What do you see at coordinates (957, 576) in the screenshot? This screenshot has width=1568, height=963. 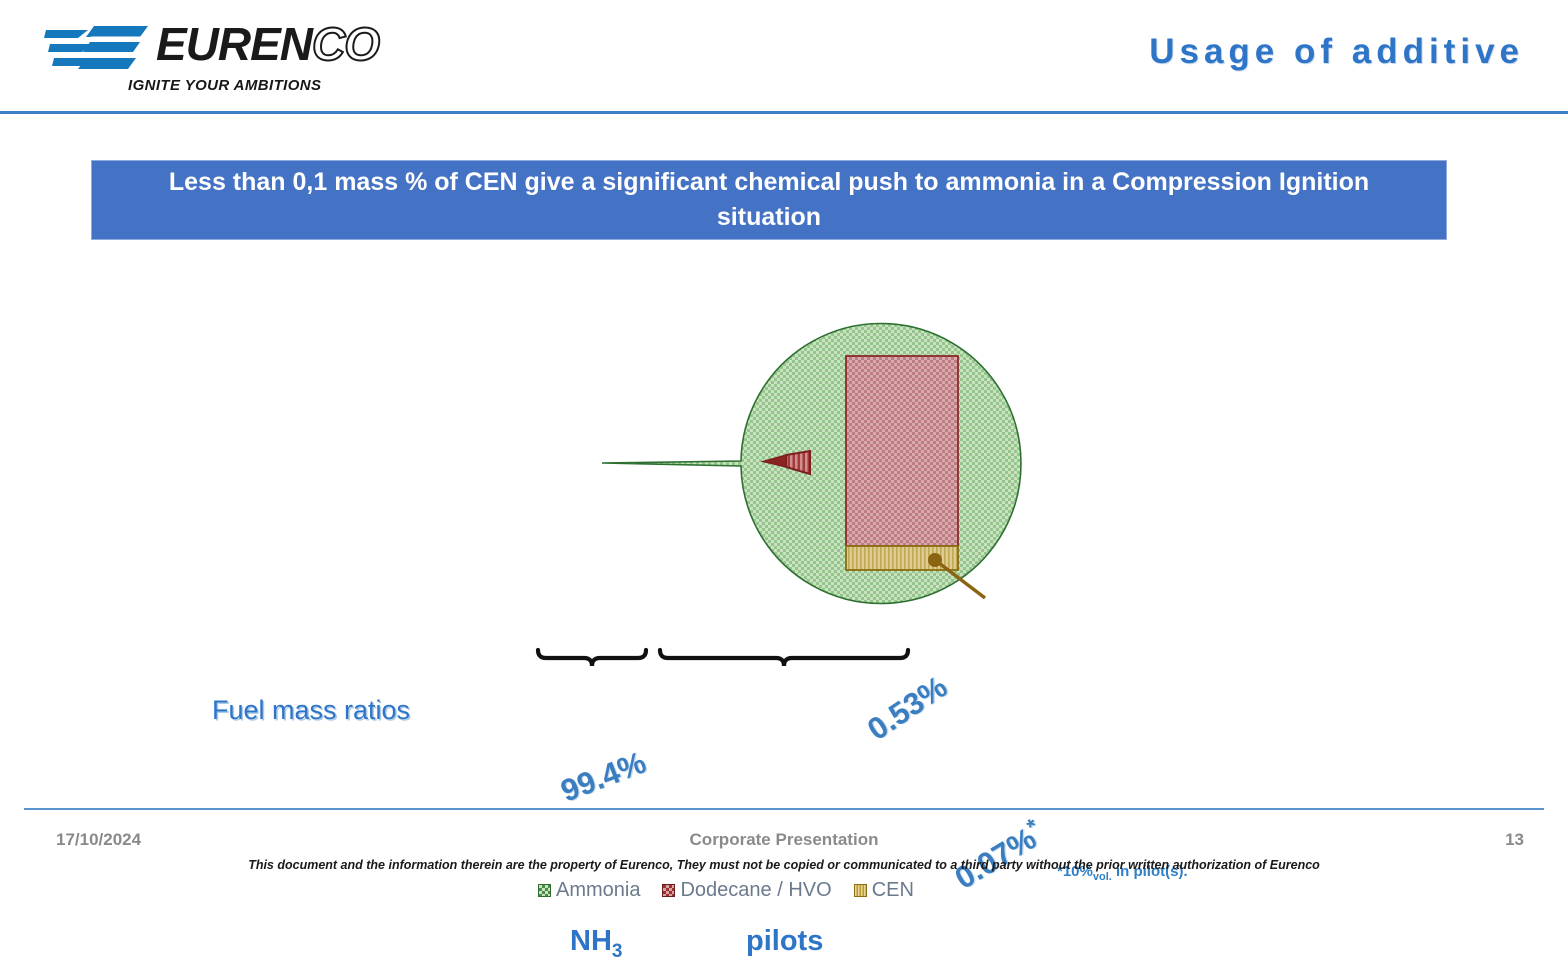 I see `cen-callout-leader` at bounding box center [957, 576].